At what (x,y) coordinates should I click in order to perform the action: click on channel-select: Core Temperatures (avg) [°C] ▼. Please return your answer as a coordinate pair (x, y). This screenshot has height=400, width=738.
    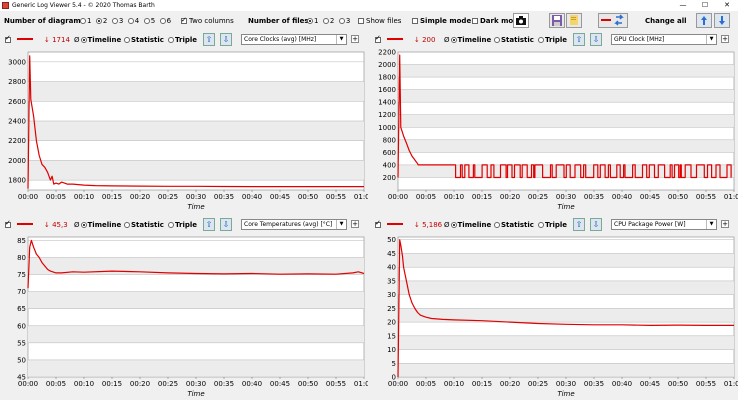
    Looking at the image, I should click on (294, 224).